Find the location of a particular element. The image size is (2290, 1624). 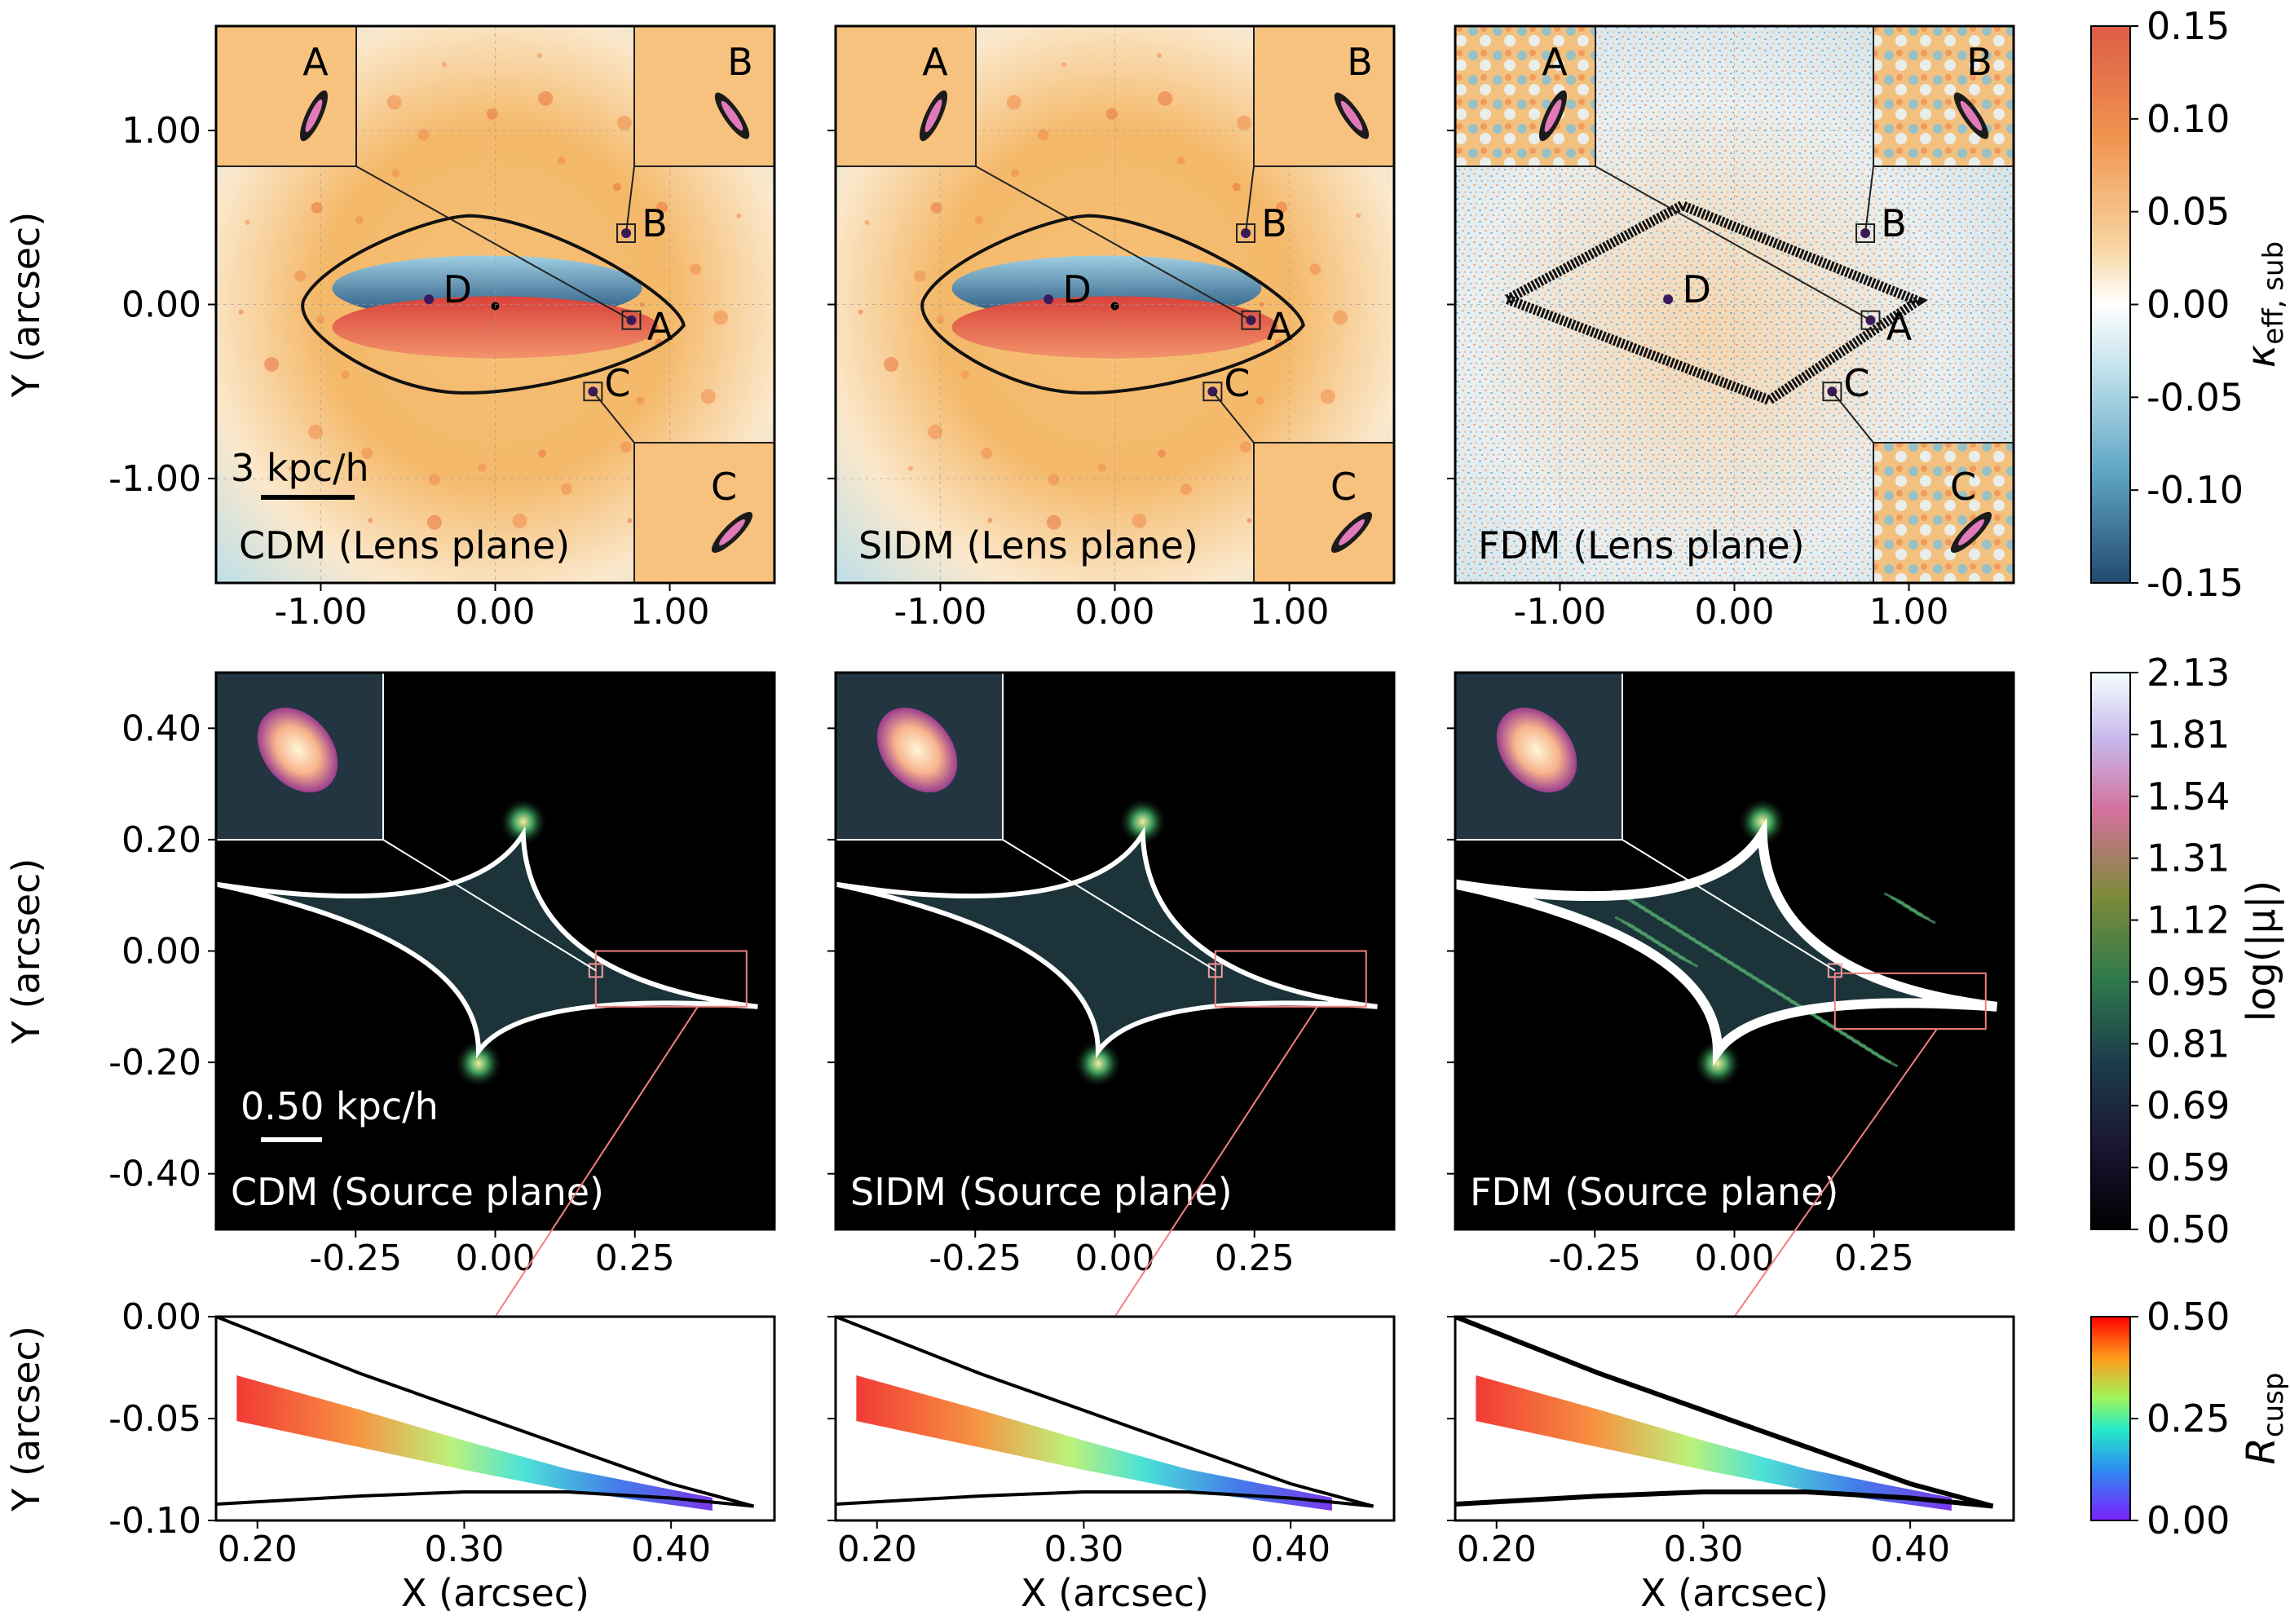

zoom-xlabel: X (arcsec) is located at coordinates (1115, 1593).